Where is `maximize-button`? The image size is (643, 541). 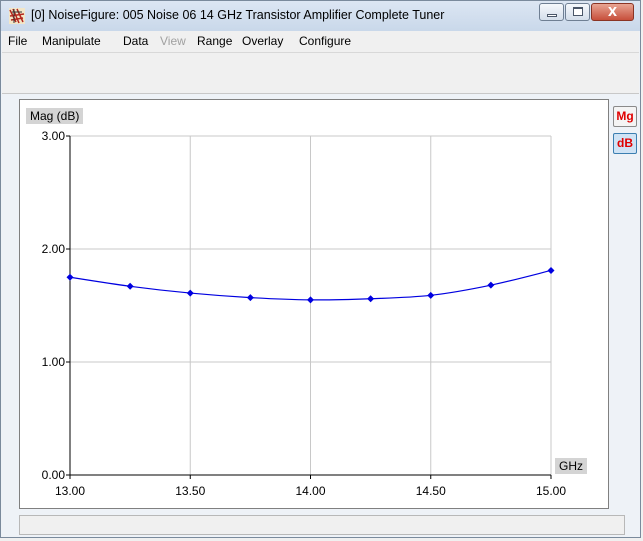
maximize-button is located at coordinates (577, 12).